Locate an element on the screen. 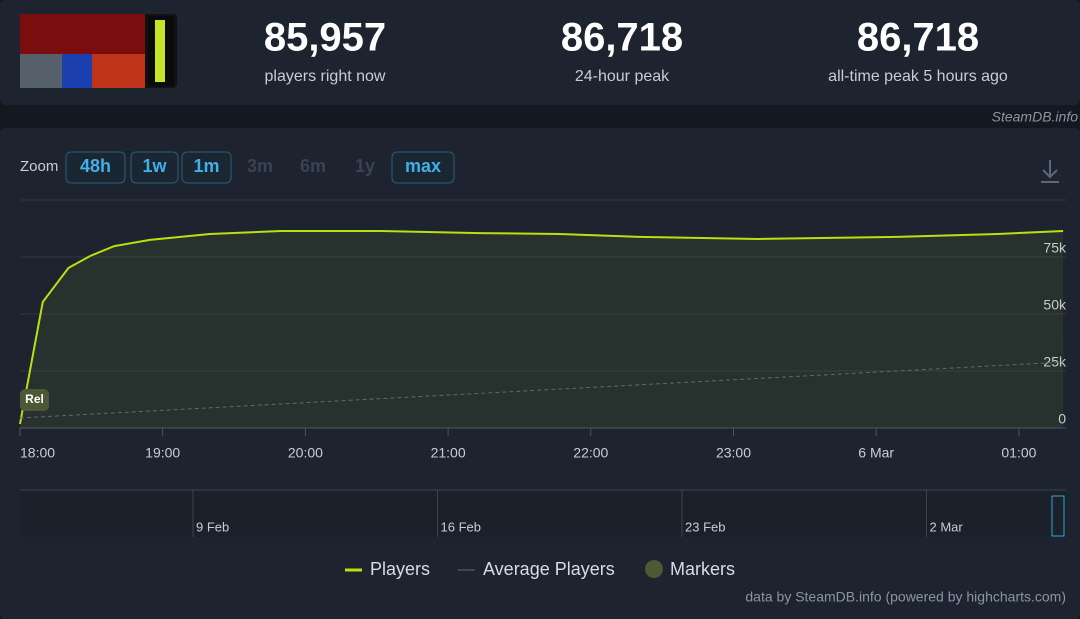 The width and height of the screenshot is (1080, 619). navigator-tick-label: 9 Feb is located at coordinates (212, 526).